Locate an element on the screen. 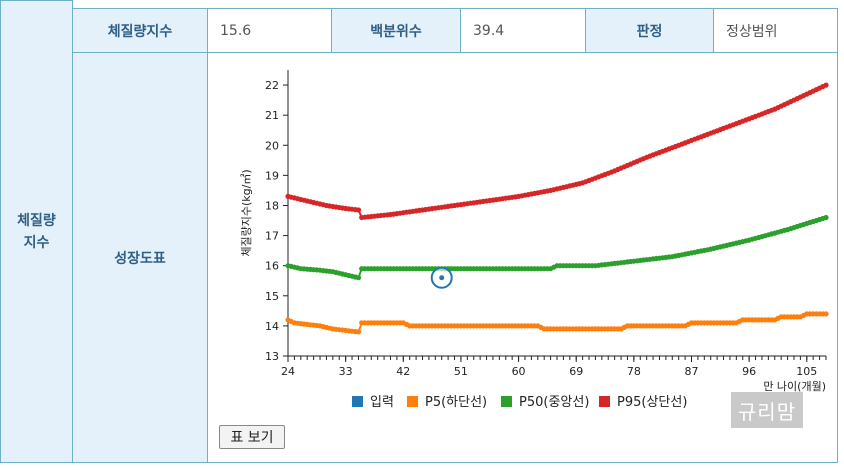 This screenshot has width=844, height=470. x-tick-label: 96 is located at coordinates (749, 371).